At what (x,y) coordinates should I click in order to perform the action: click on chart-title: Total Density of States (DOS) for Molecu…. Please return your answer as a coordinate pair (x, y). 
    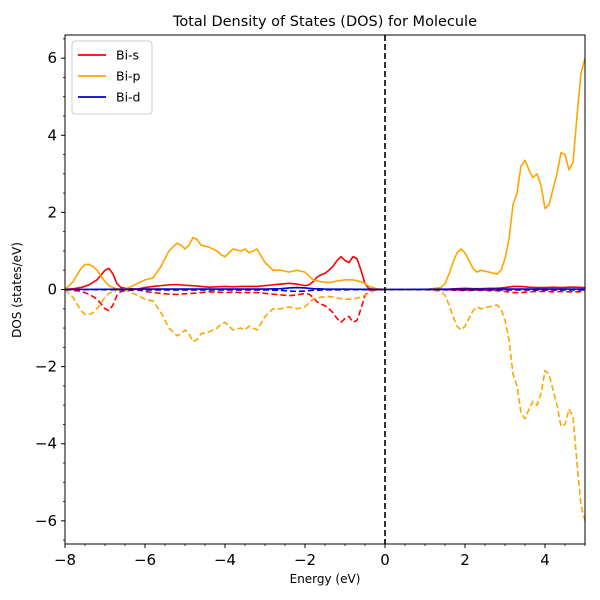
    Looking at the image, I should click on (324, 22).